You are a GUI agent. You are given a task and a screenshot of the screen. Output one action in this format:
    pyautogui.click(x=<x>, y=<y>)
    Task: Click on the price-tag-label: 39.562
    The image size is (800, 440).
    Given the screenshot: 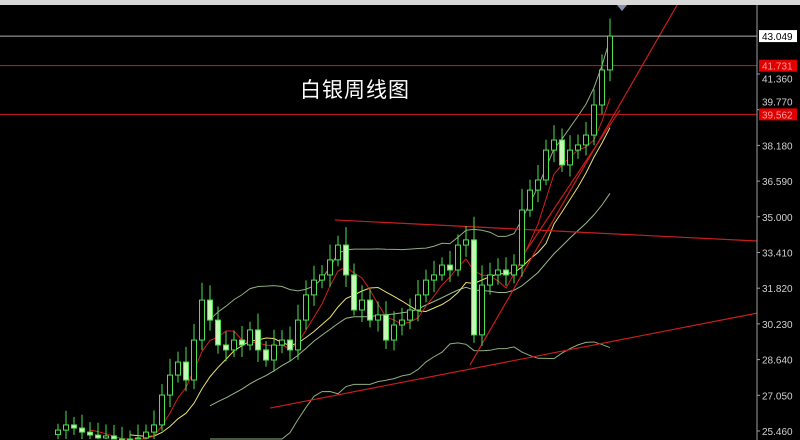 What is the action you would take?
    pyautogui.click(x=777, y=115)
    